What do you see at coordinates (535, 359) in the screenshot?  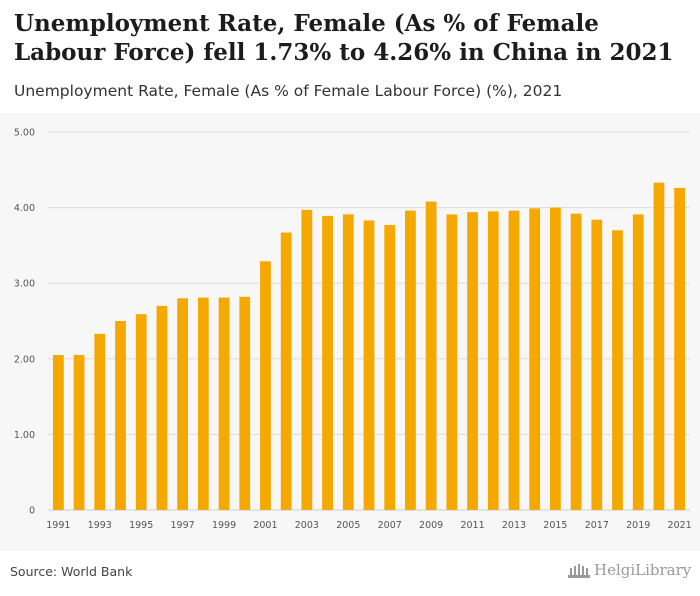 I see `bar-2014` at bounding box center [535, 359].